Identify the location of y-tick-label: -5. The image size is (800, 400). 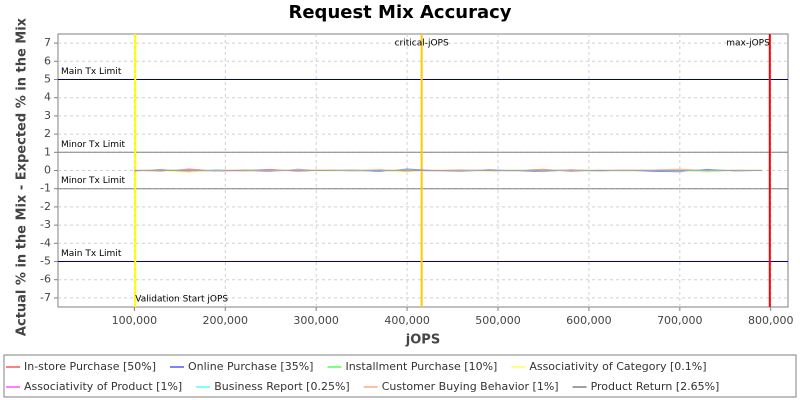
(45, 261).